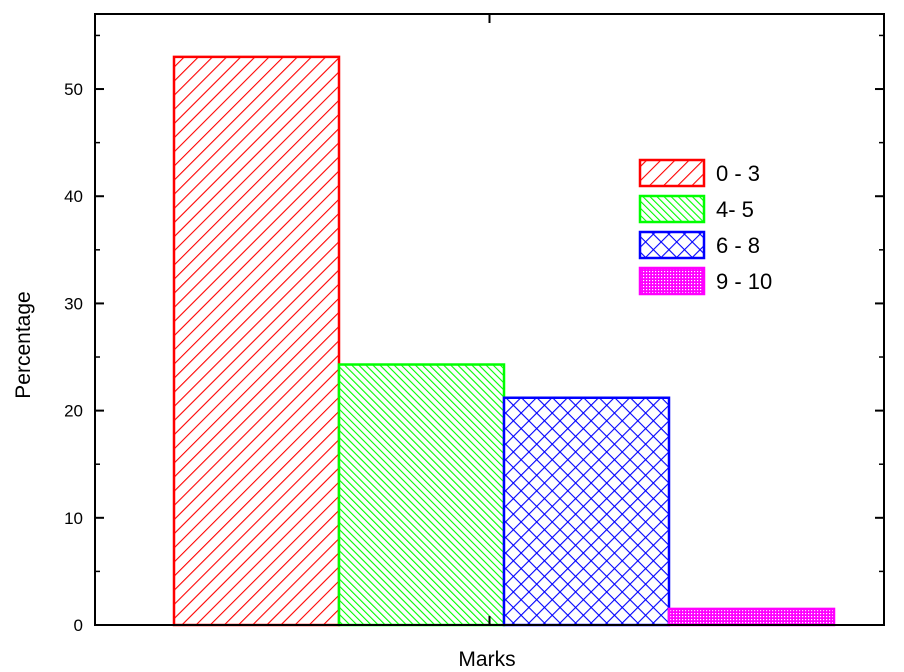 This screenshot has height=672, width=904. Describe the element at coordinates (23, 344) in the screenshot. I see `y-axis-title: Percentage` at that location.